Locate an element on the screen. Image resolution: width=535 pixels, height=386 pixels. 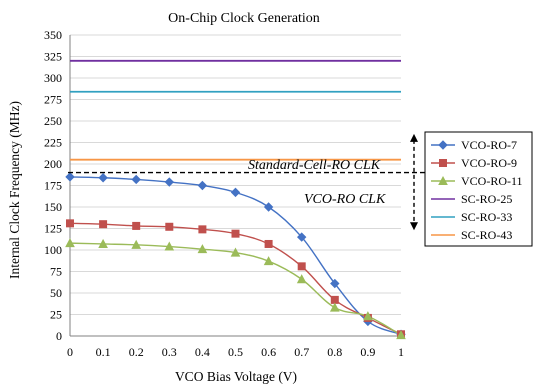
x-tick-label: 0.6 is located at coordinates (268, 352).